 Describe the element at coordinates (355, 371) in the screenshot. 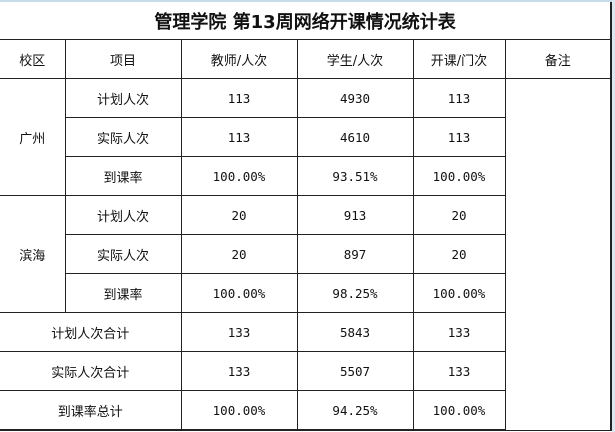

I see `student-cell: 5507` at that location.